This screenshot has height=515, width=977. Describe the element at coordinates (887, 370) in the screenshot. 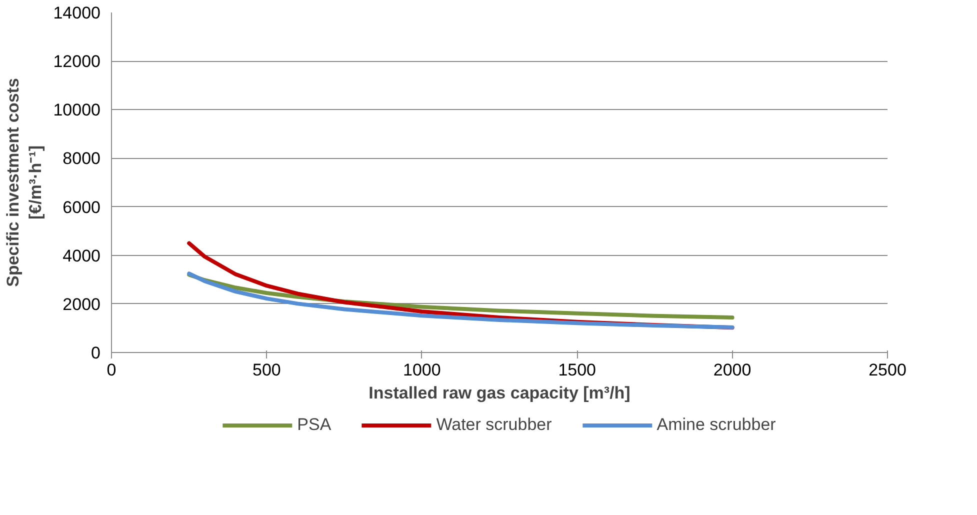

I see `x-tick-label: 2500` at that location.